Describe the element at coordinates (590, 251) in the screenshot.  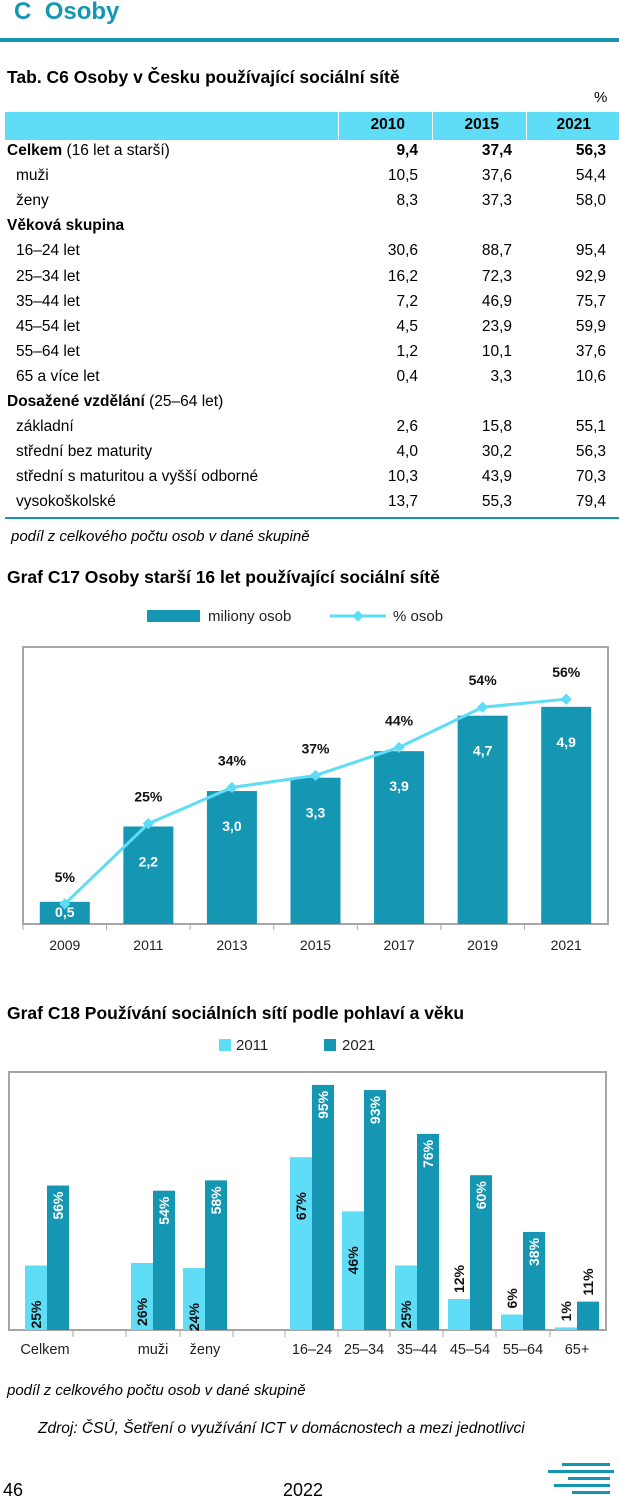
I see `table-cell: 95,4` at that location.